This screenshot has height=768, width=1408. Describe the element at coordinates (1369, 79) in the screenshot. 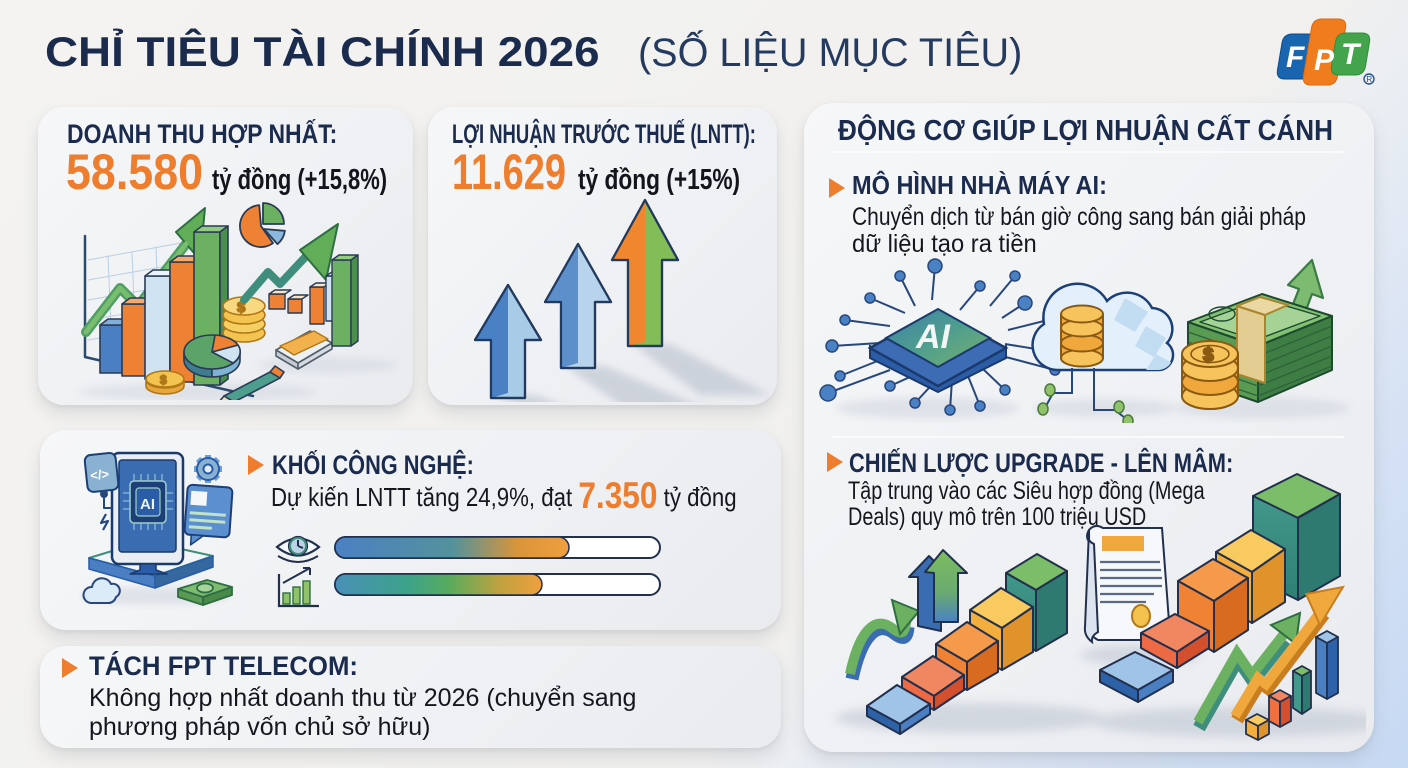

I see `svg-text: R` at that location.